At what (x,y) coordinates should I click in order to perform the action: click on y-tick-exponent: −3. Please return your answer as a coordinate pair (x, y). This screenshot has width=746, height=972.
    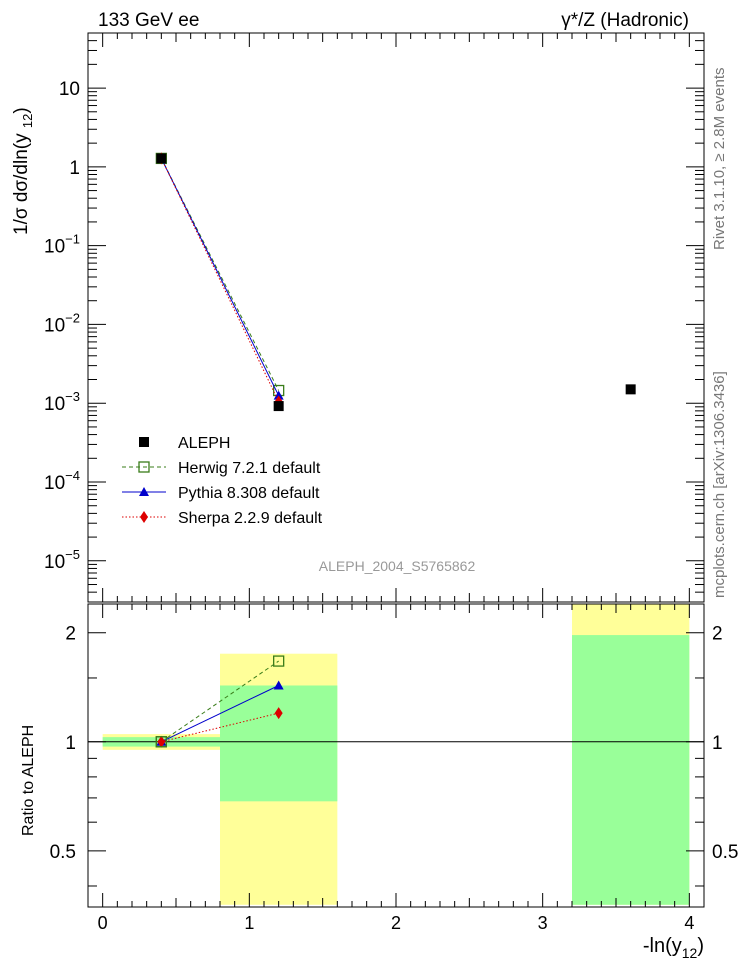
    Looking at the image, I should click on (72, 396).